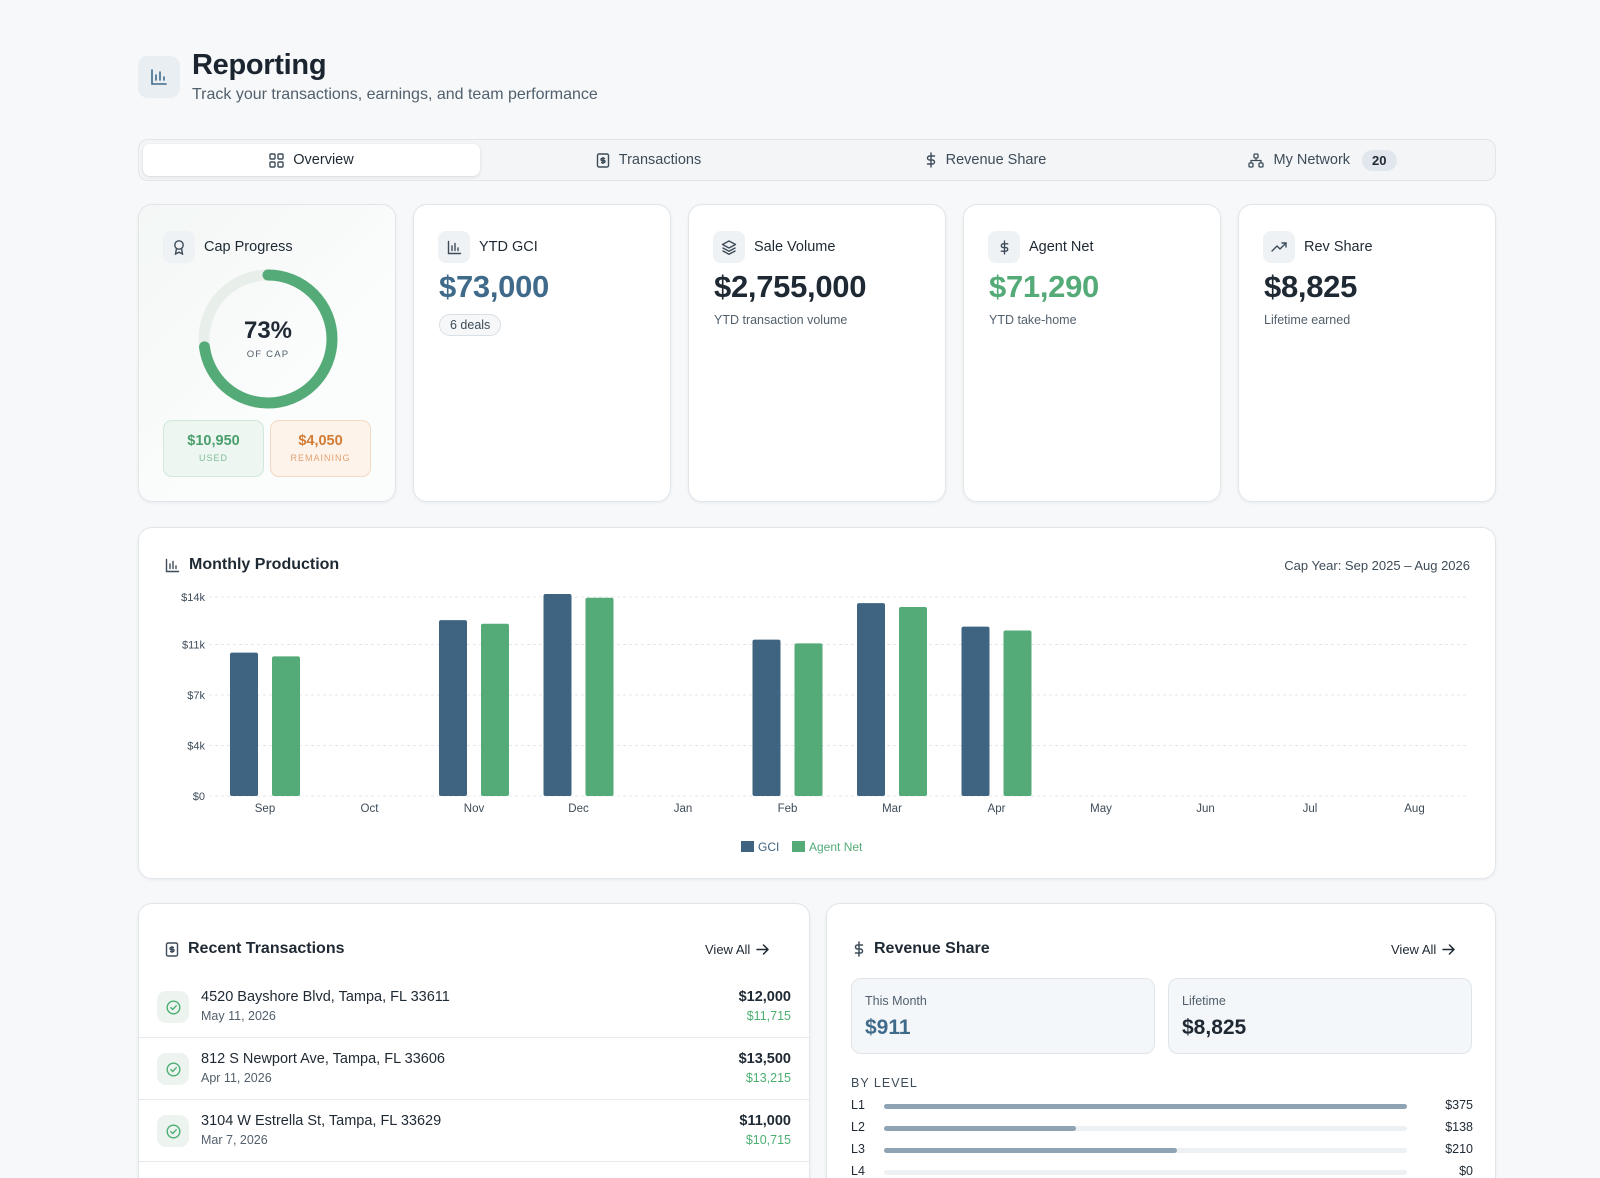 This screenshot has height=1178, width=1600. What do you see at coordinates (781, 320) in the screenshot?
I see `sale-volume-sub: YTD transaction volume` at bounding box center [781, 320].